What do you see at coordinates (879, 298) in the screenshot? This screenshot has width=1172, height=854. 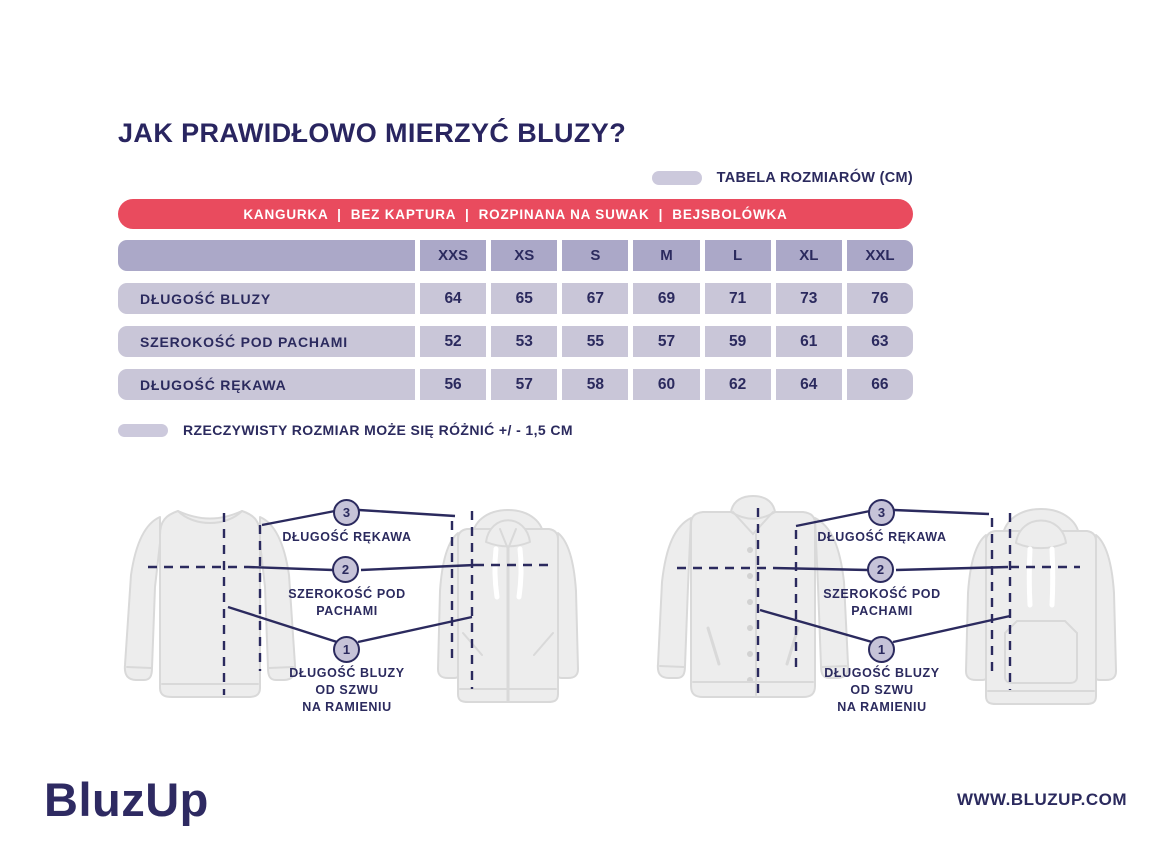 I see `size-value-cell: 76` at bounding box center [879, 298].